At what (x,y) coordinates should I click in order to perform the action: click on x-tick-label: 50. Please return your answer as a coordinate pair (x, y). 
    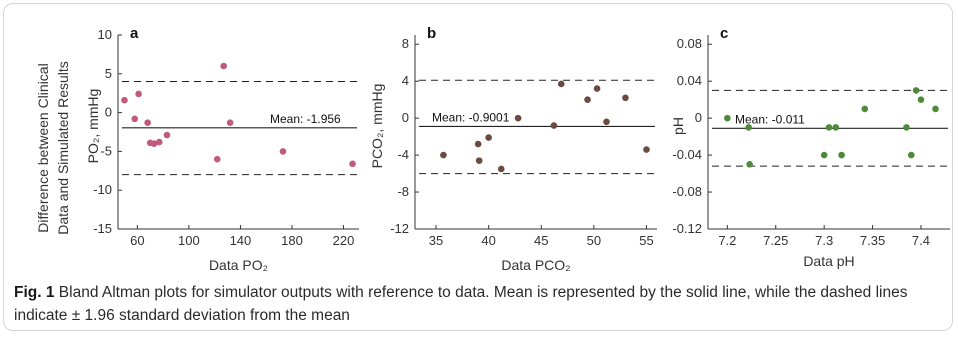
    Looking at the image, I should click on (594, 240).